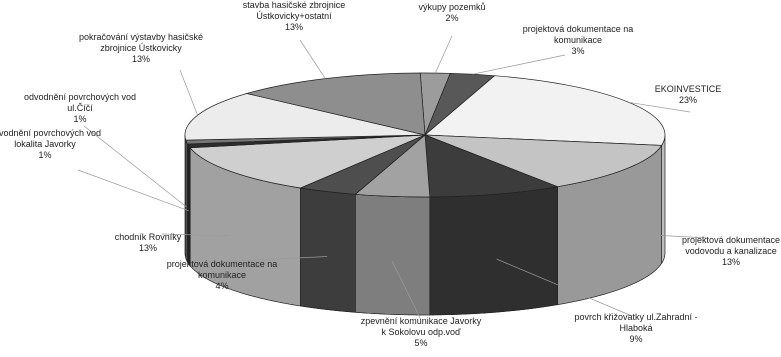 This screenshot has width=781, height=357. What do you see at coordinates (307, 161) in the screenshot?
I see `pie-slice-chodnik-rovniky` at bounding box center [307, 161].